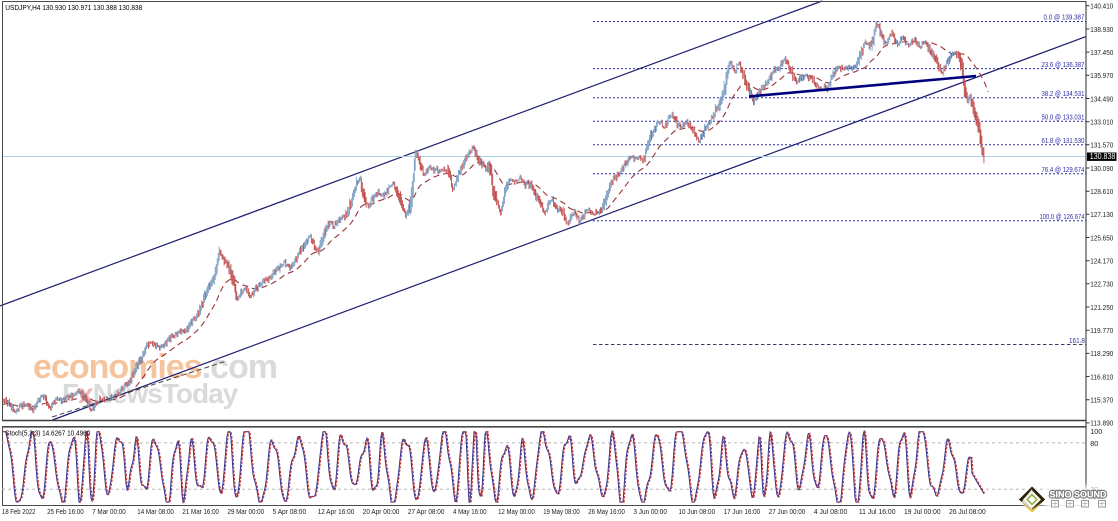 This screenshot has height=521, width=1118. I want to click on svg-text: 27 Apr 08:00, so click(426, 511).